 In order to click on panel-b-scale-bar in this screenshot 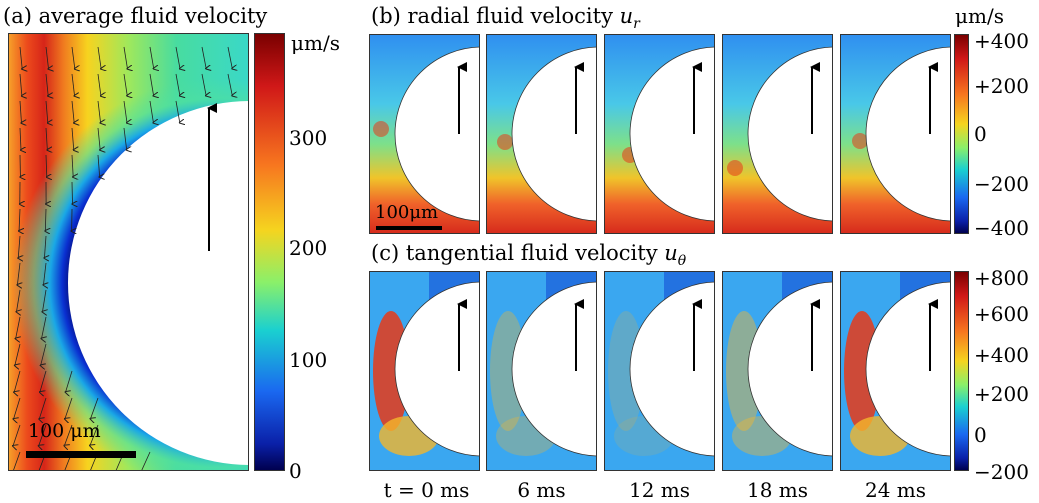, I will do `click(409, 228)`.